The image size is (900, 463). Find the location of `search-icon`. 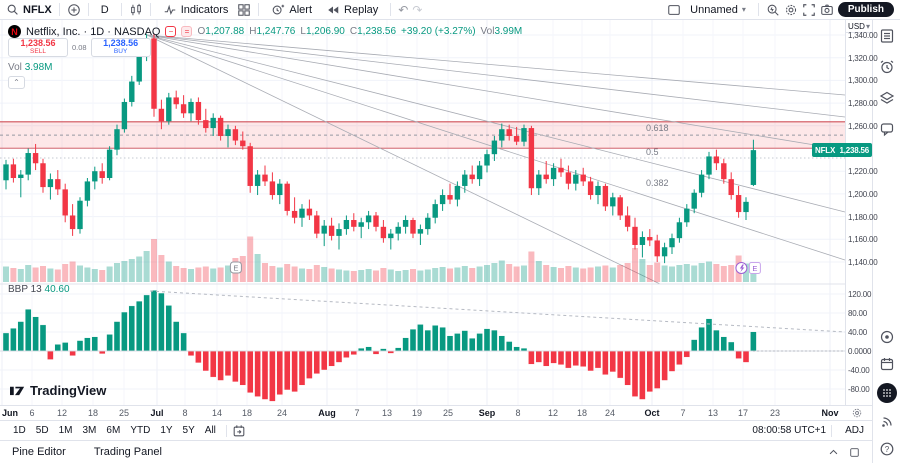

search-icon is located at coordinates (12, 9).